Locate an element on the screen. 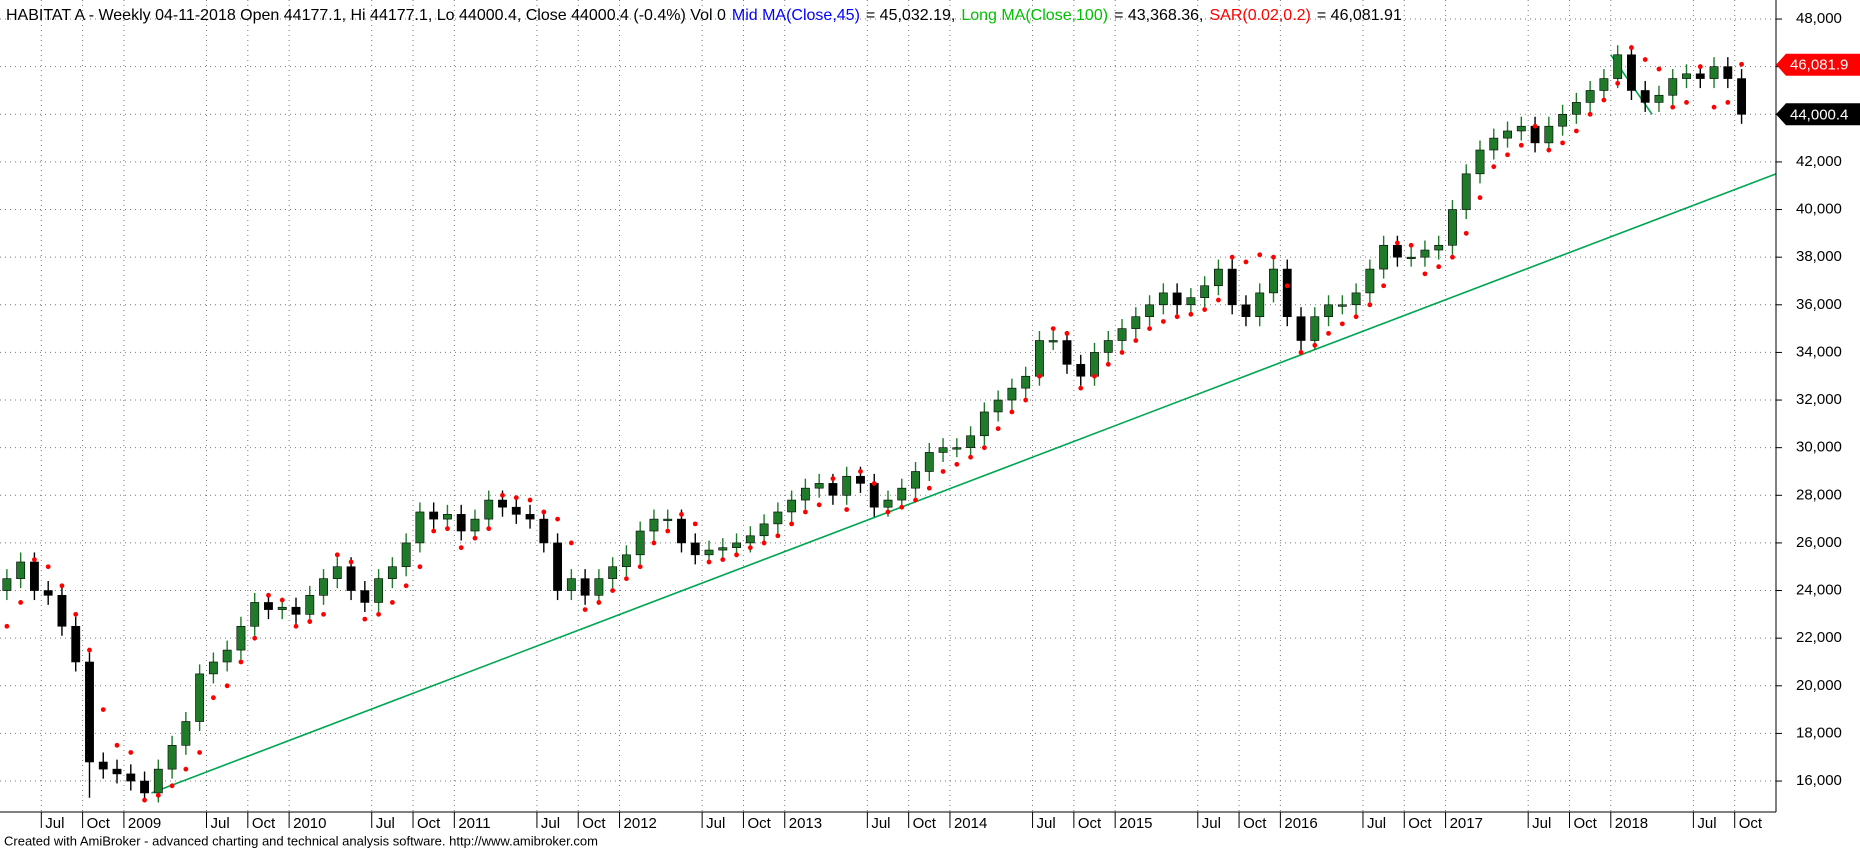  y-tick-label: 24,000 is located at coordinates (1819, 590).